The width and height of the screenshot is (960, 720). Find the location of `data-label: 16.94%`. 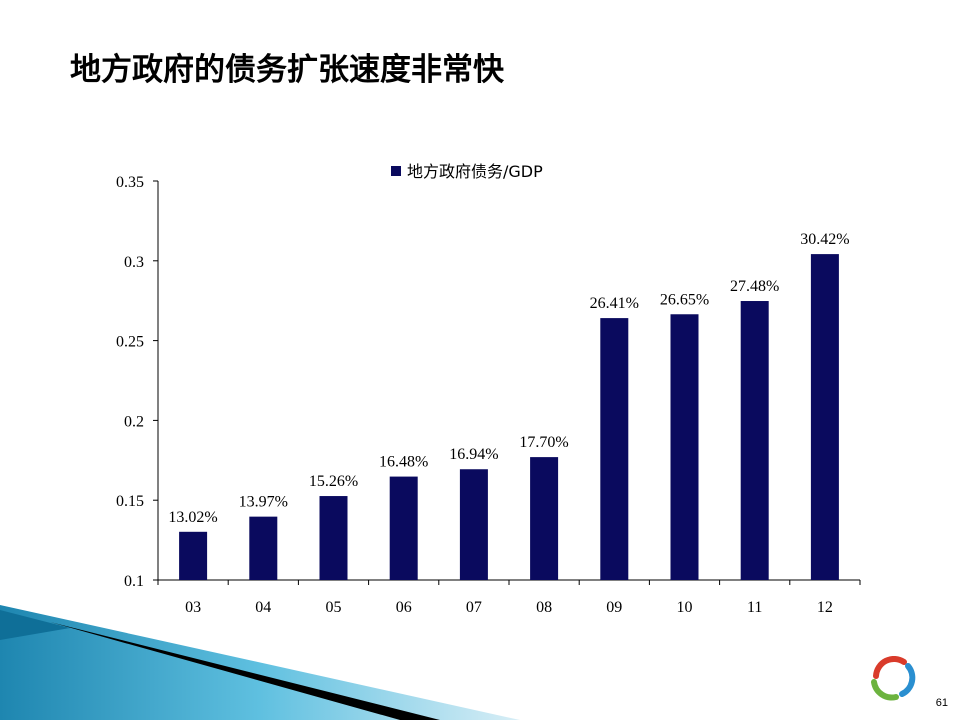

data-label: 16.94% is located at coordinates (473, 454).